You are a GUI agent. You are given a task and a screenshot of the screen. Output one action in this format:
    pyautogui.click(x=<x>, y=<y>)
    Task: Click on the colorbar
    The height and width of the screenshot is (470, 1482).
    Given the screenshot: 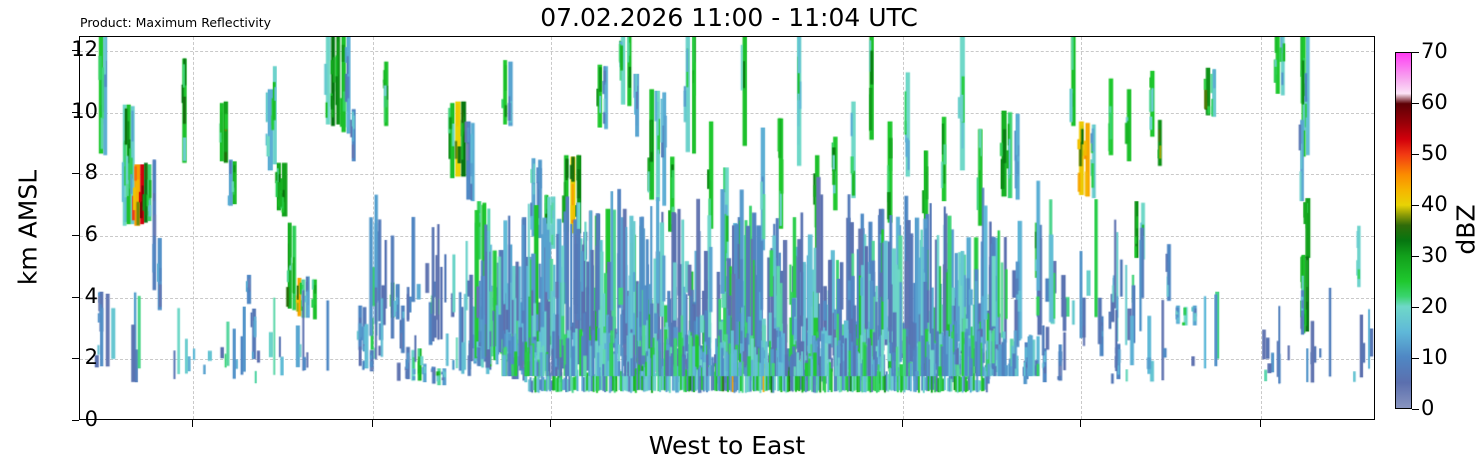 What is the action you would take?
    pyautogui.click(x=1403, y=230)
    